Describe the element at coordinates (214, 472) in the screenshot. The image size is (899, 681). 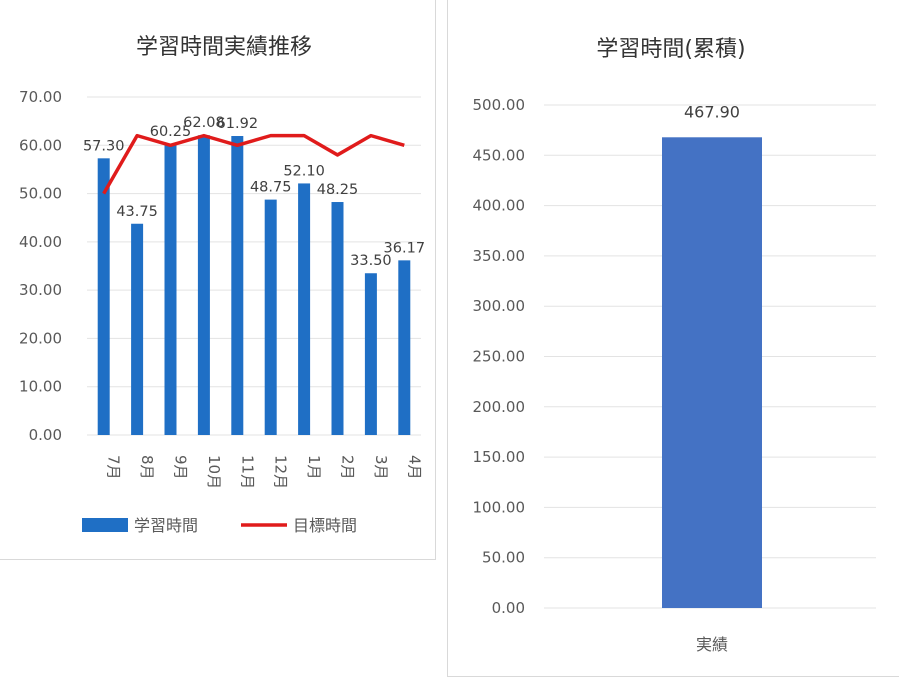
I see `x-tick-label: 10月` at that location.